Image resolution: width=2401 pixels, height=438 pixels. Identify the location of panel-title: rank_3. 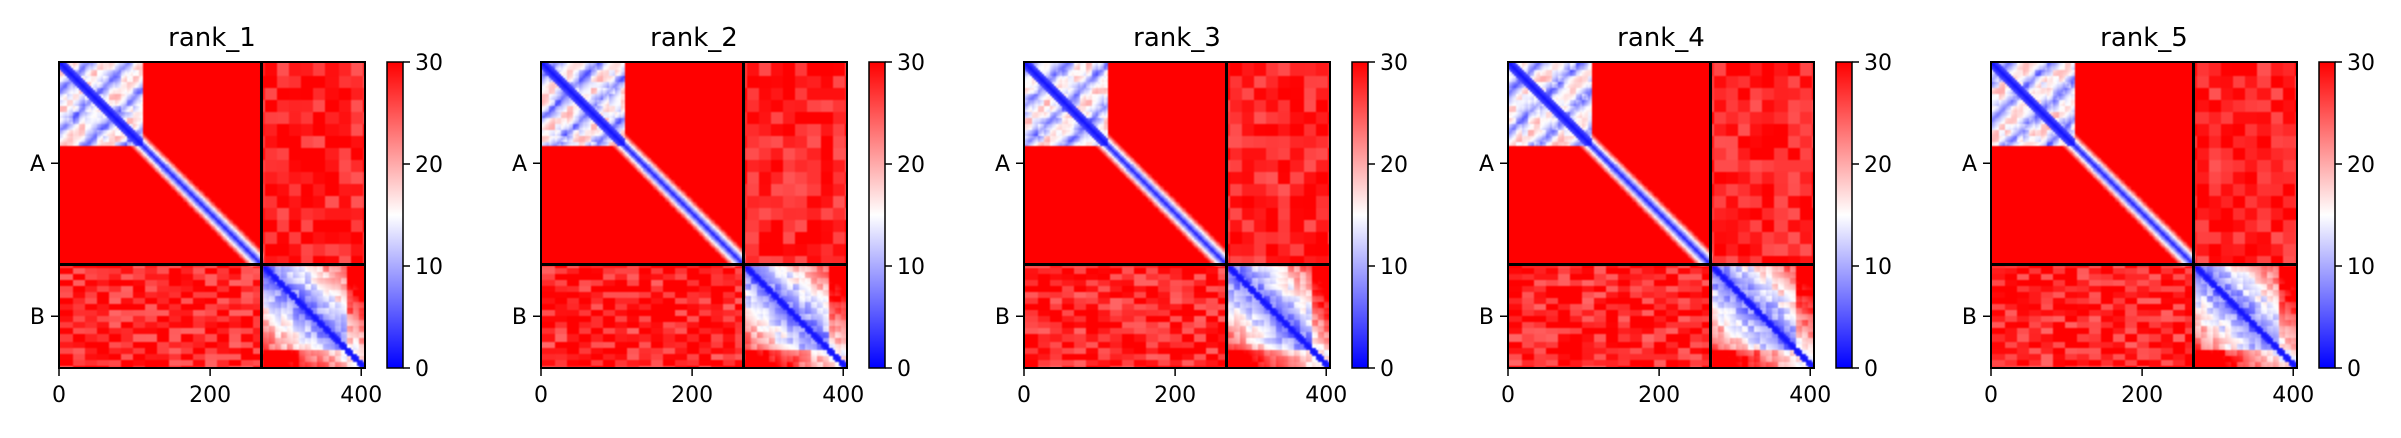
(1177, 38).